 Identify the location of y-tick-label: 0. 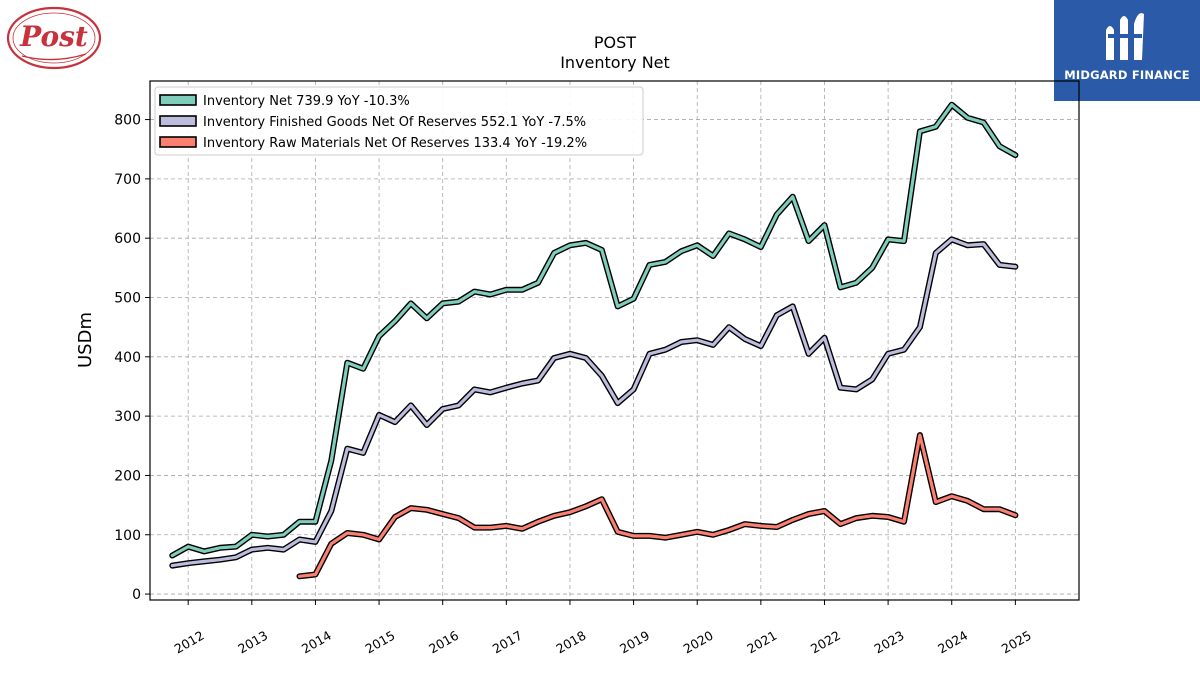
(136, 595).